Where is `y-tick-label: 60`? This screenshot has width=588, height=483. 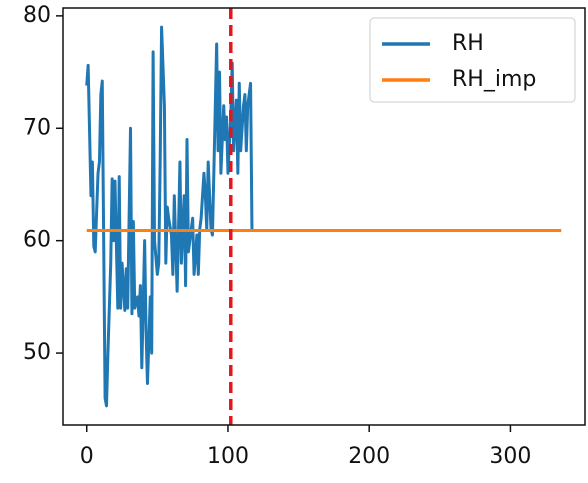 y-tick-label: 60 is located at coordinates (37, 240).